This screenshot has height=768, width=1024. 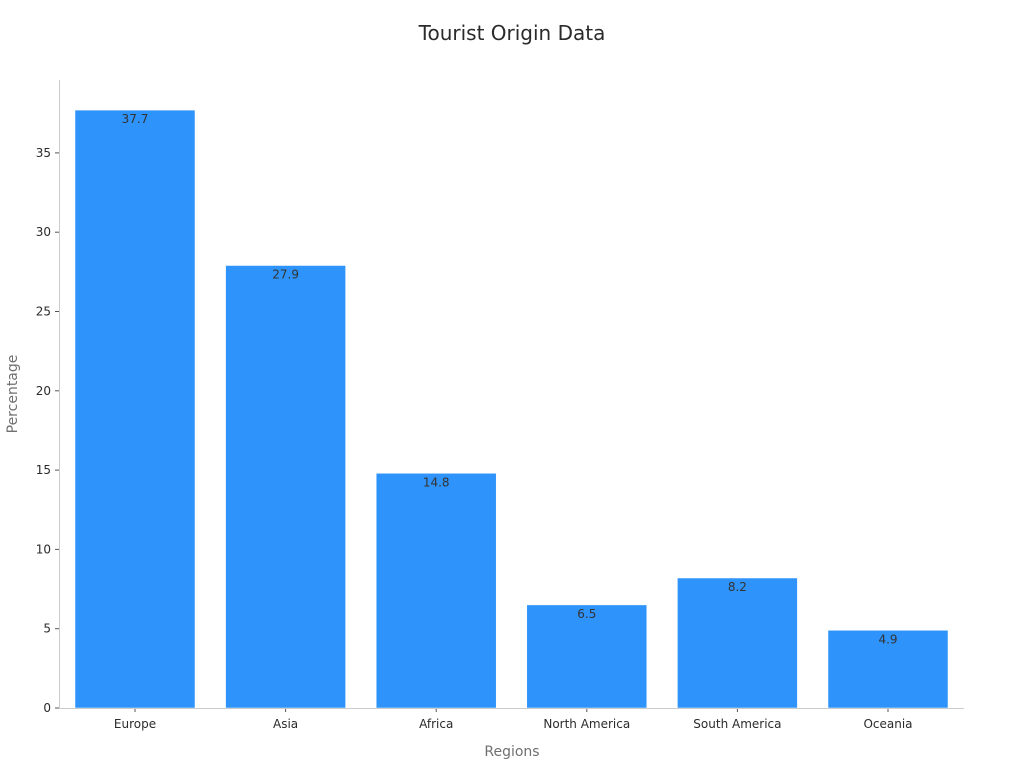 I want to click on data-label-oceania: 4.9, so click(x=887, y=639).